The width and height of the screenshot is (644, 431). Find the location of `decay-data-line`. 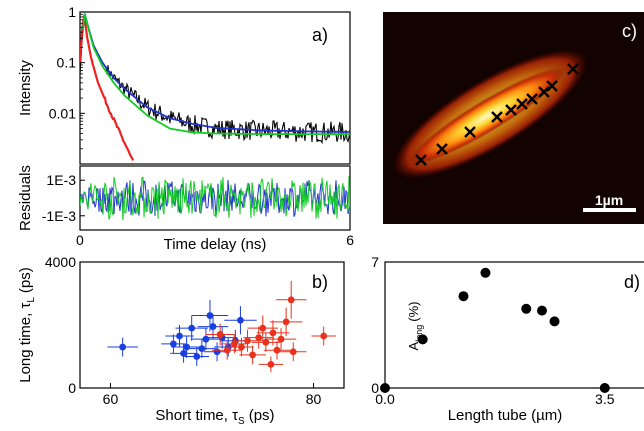

decay-data-line is located at coordinates (215, 78).